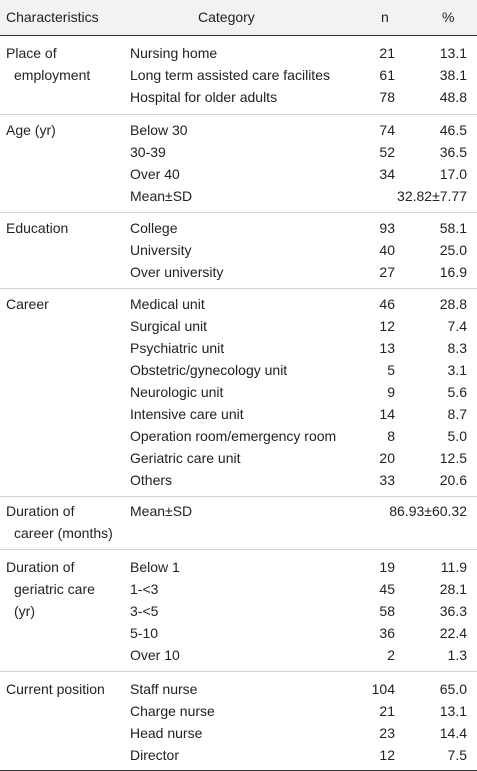 This screenshot has height=771, width=477. What do you see at coordinates (238, 711) in the screenshot?
I see `table-row: Charge nurse 21 13.1` at bounding box center [238, 711].